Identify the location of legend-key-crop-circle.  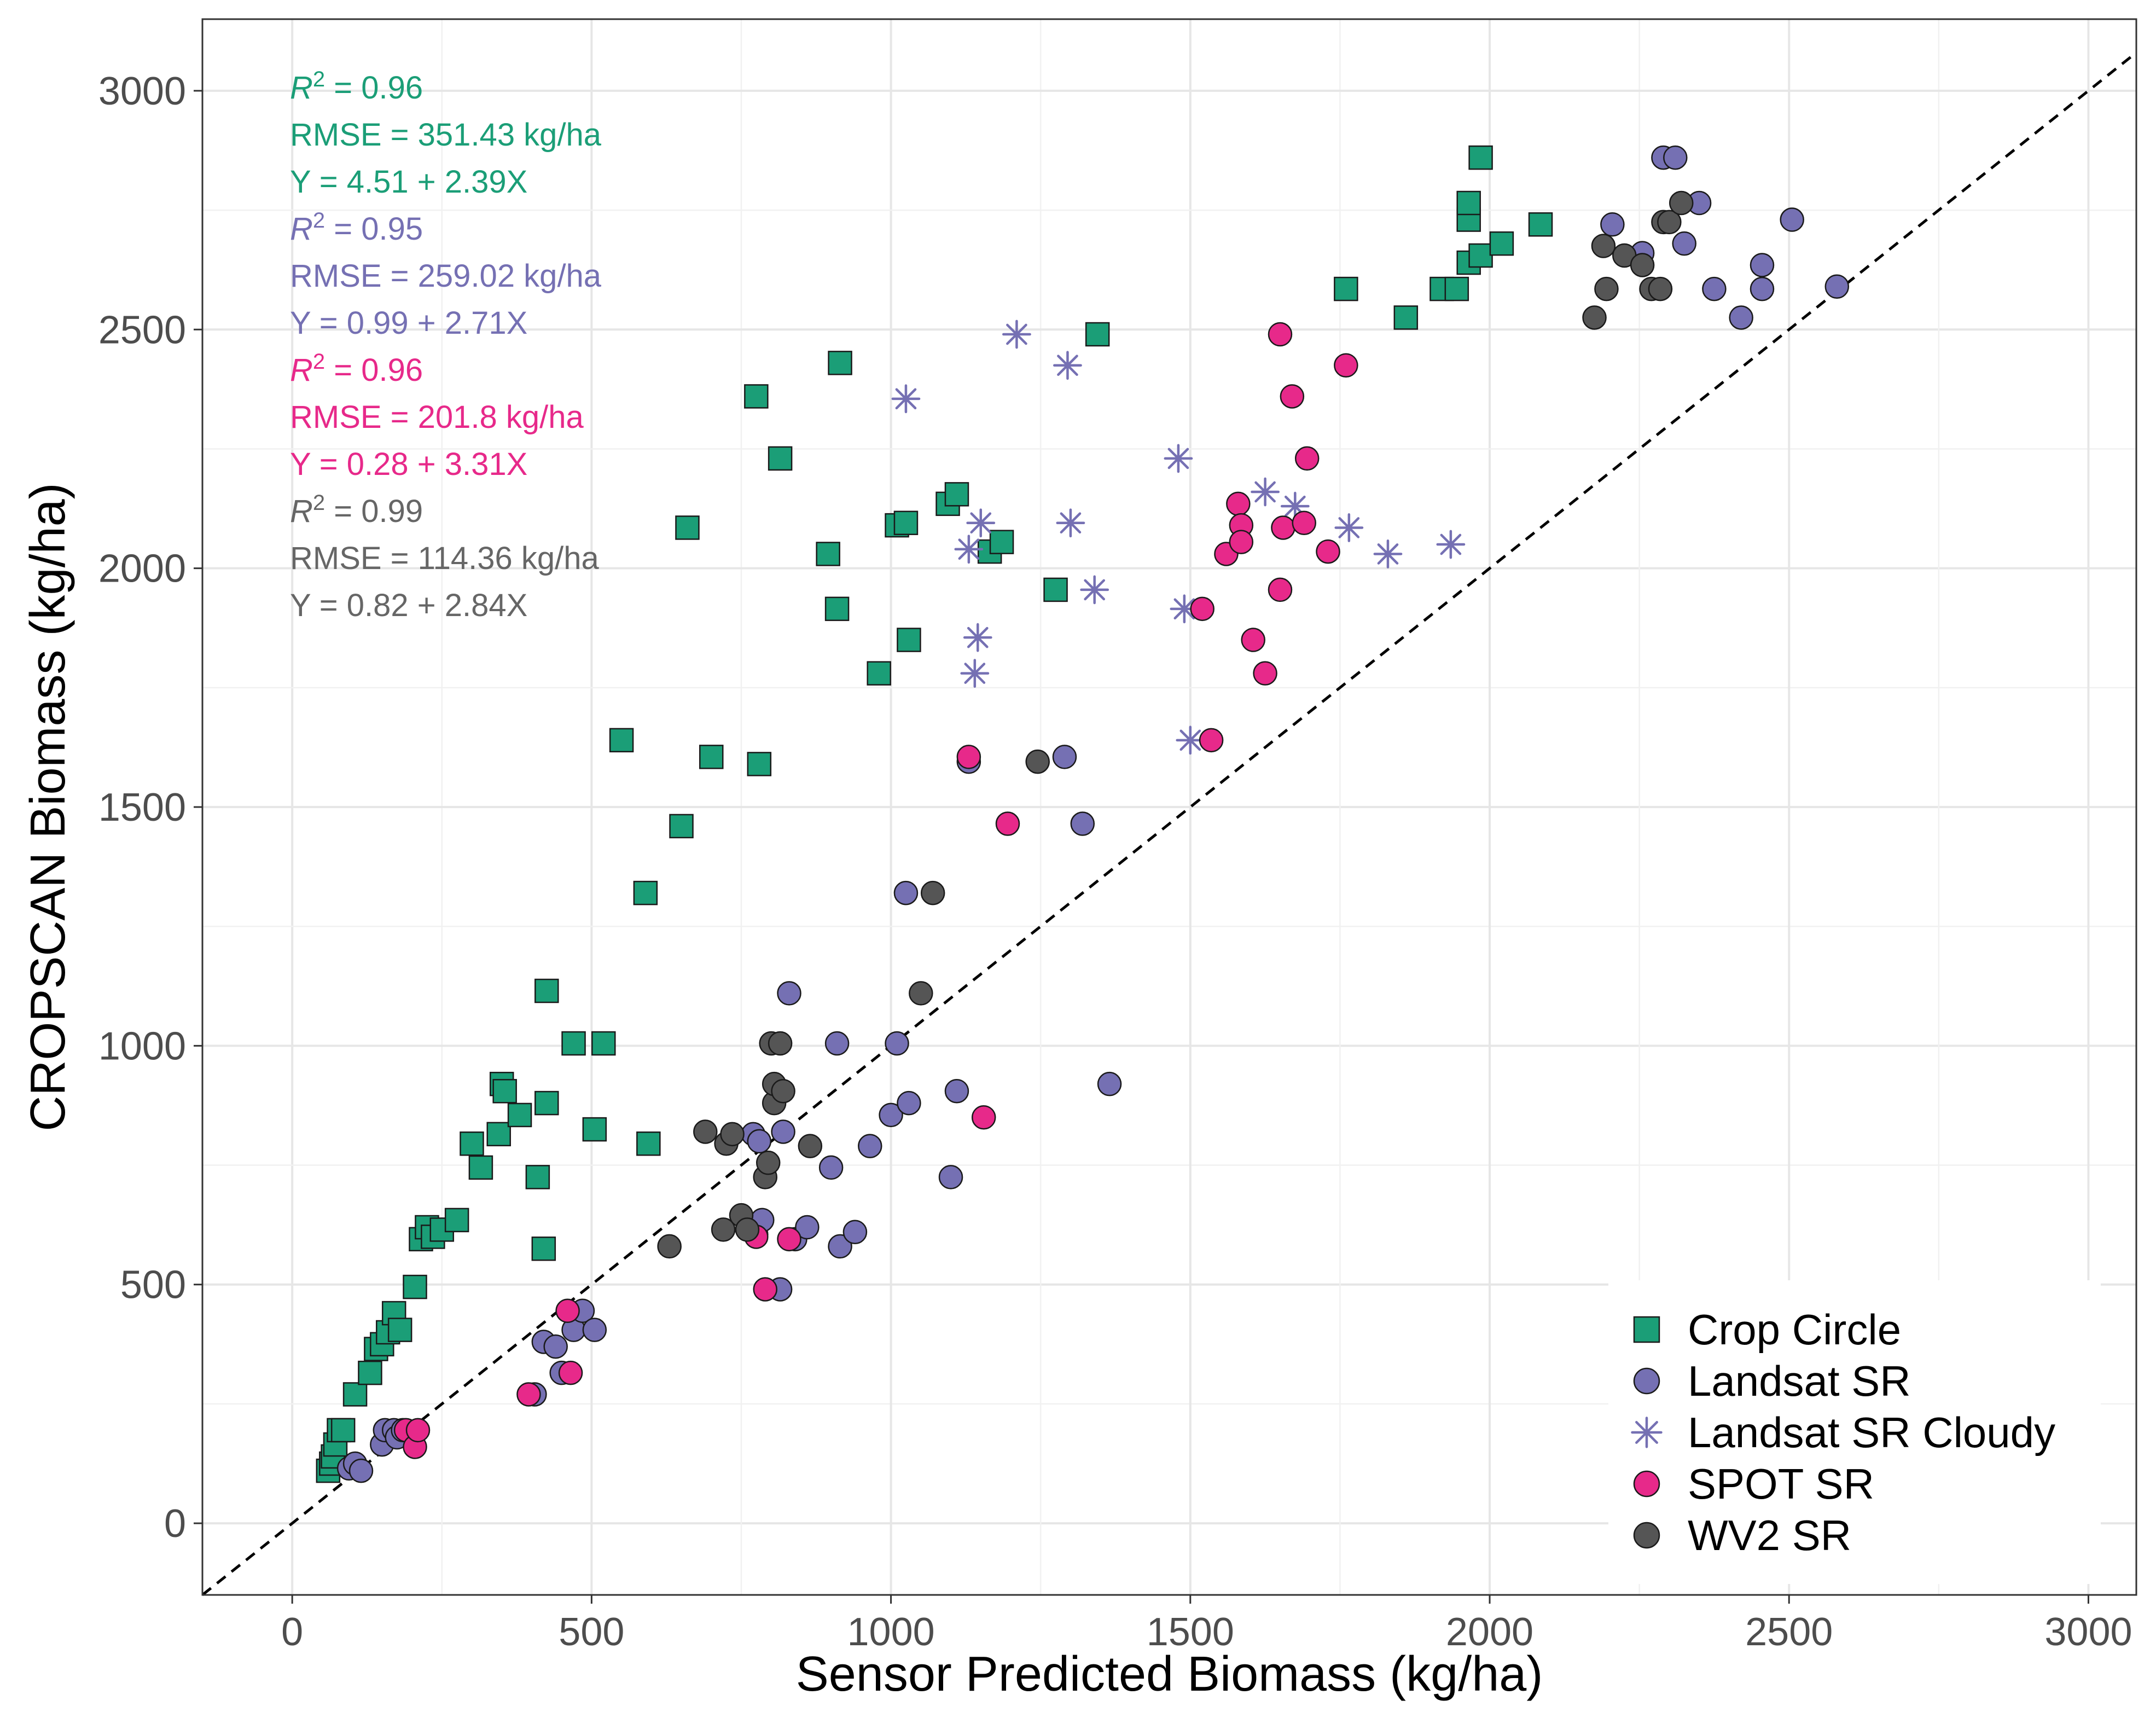
(1646, 1329).